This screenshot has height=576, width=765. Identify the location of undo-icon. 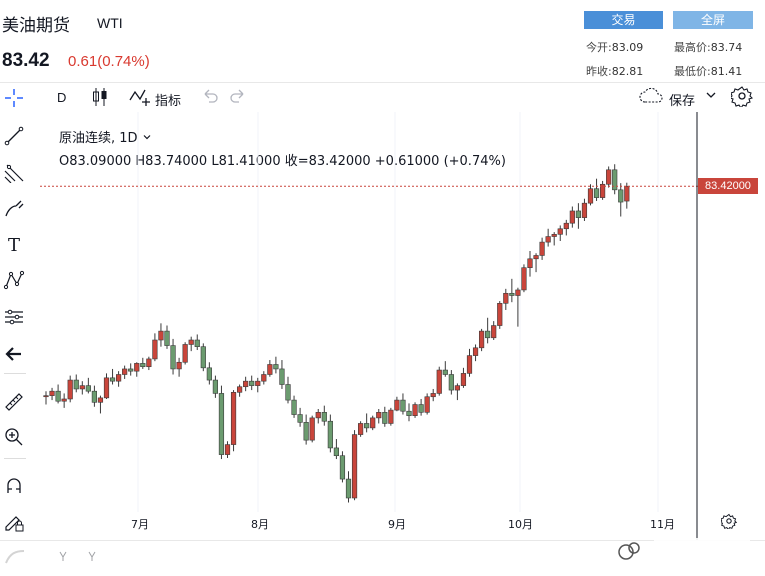
(210, 96).